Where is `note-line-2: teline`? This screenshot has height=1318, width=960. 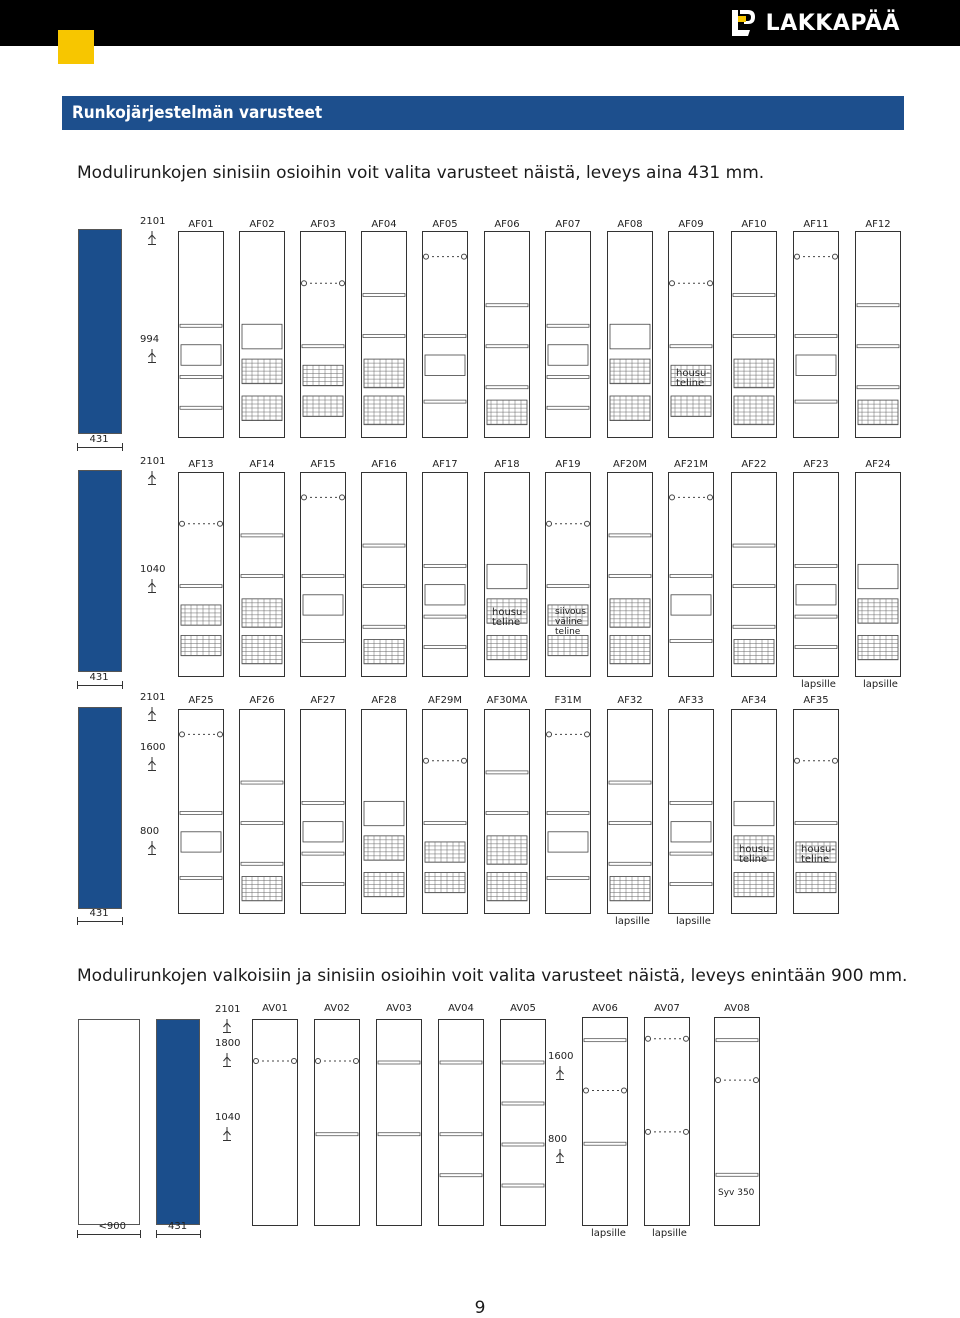 note-line-2: teline is located at coordinates (506, 622).